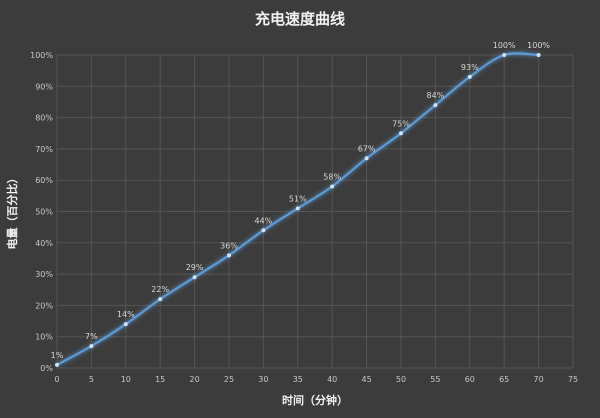  I want to click on y-tick-label: 40%, so click(44, 243).